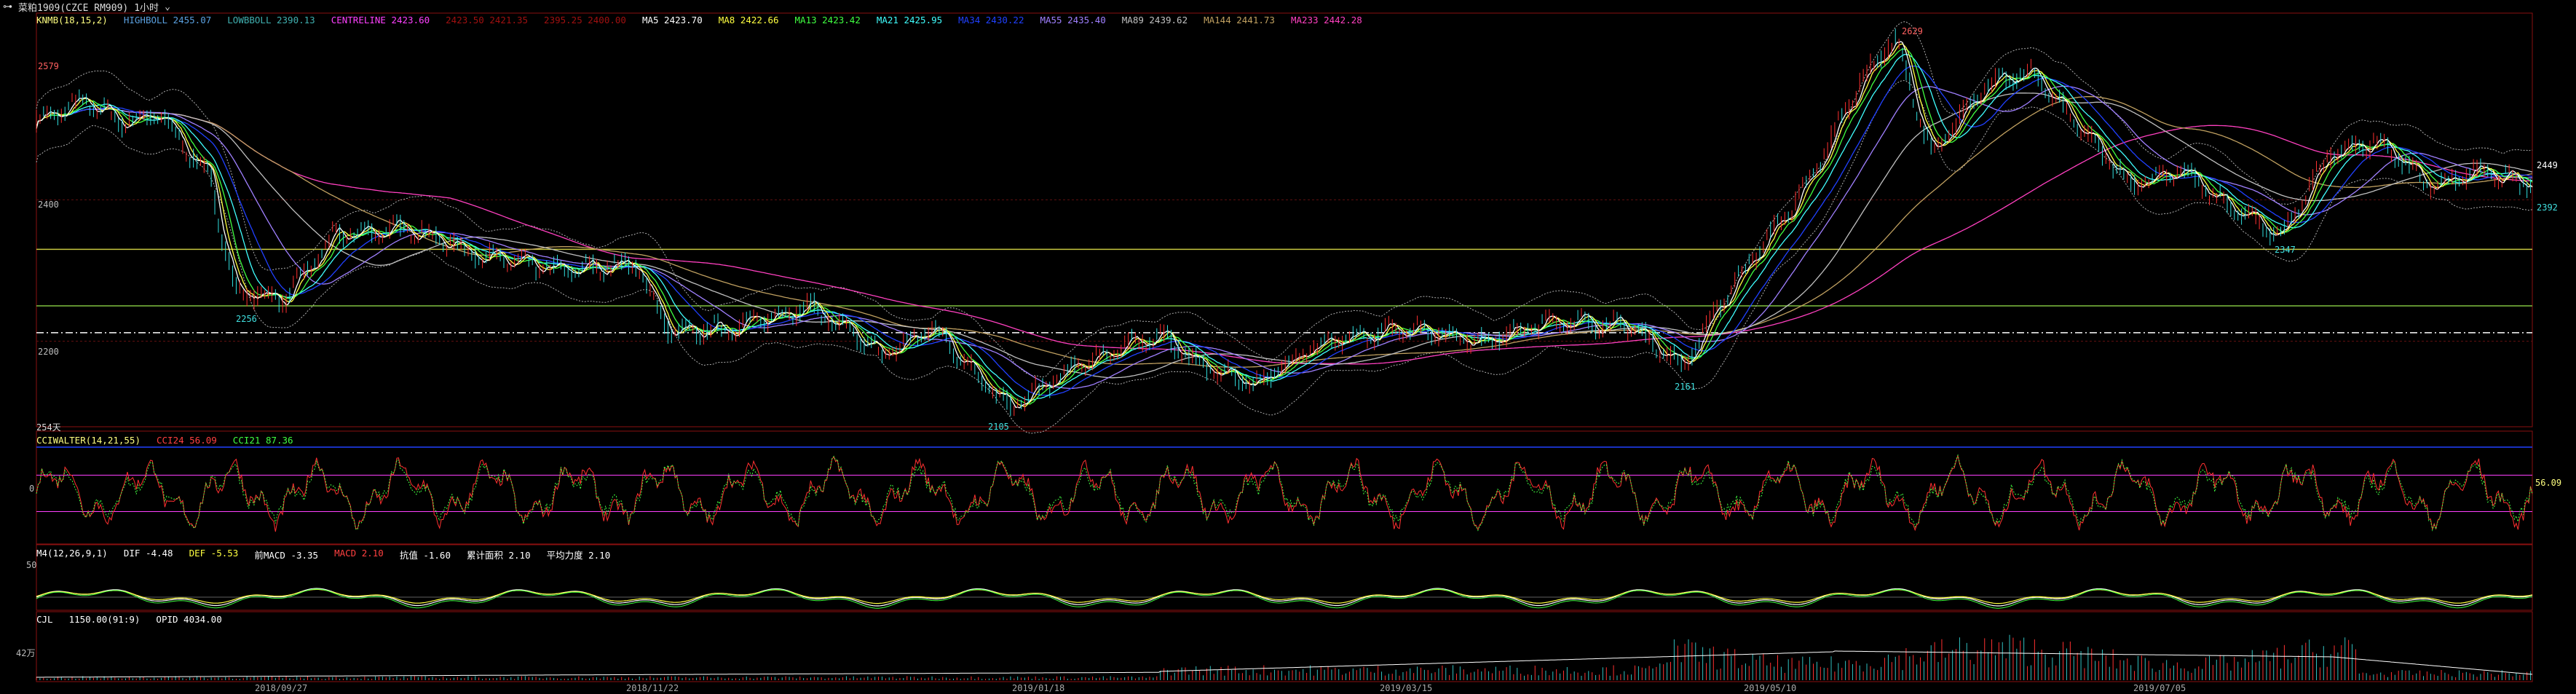 This screenshot has width=2576, height=694. I want to click on indicator-value: MA8 2422.66, so click(749, 20).